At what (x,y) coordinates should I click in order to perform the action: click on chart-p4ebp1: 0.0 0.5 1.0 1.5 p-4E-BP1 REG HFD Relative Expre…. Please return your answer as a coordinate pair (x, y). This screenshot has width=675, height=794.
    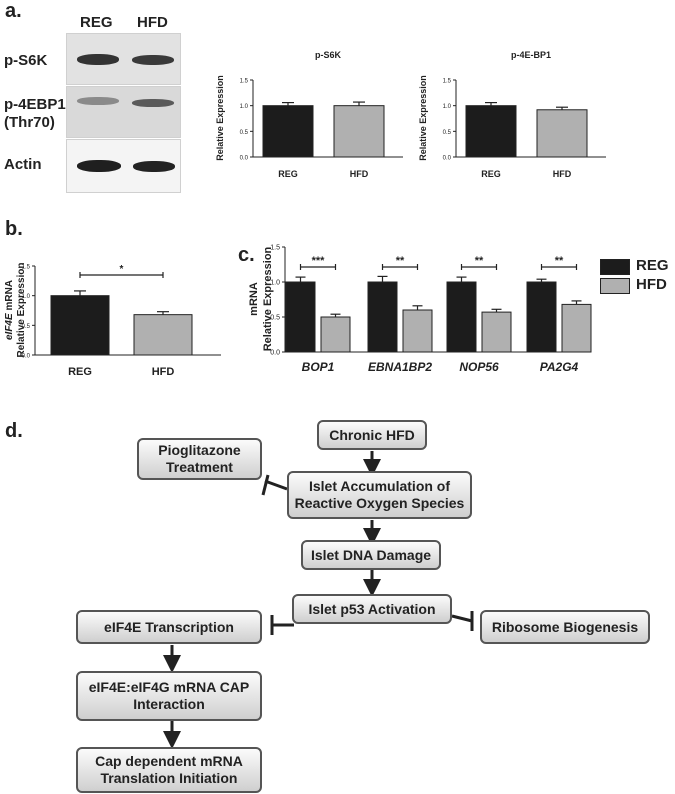
    Looking at the image, I should click on (512, 114).